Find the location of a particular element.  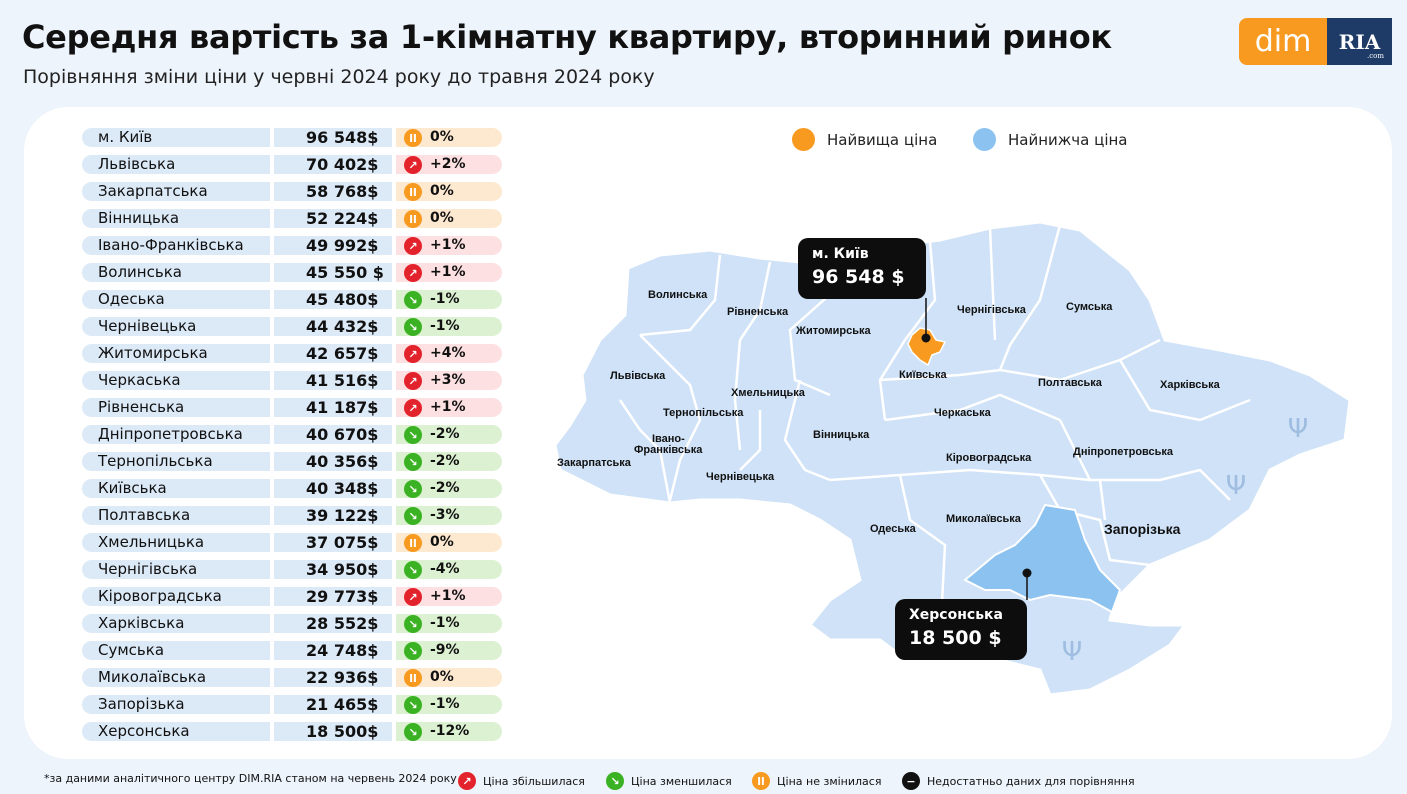

table-row: Херсонська 18 500$ ↘ -12% is located at coordinates (292, 734).